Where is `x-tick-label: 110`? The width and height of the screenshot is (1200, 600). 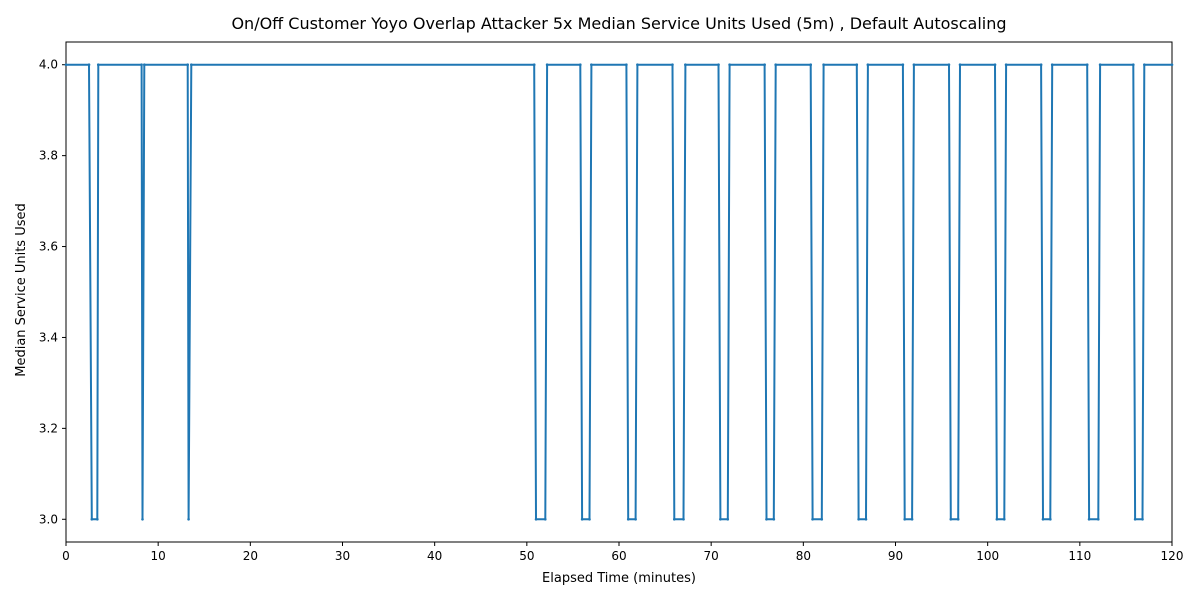 x-tick-label: 110 is located at coordinates (1079, 556).